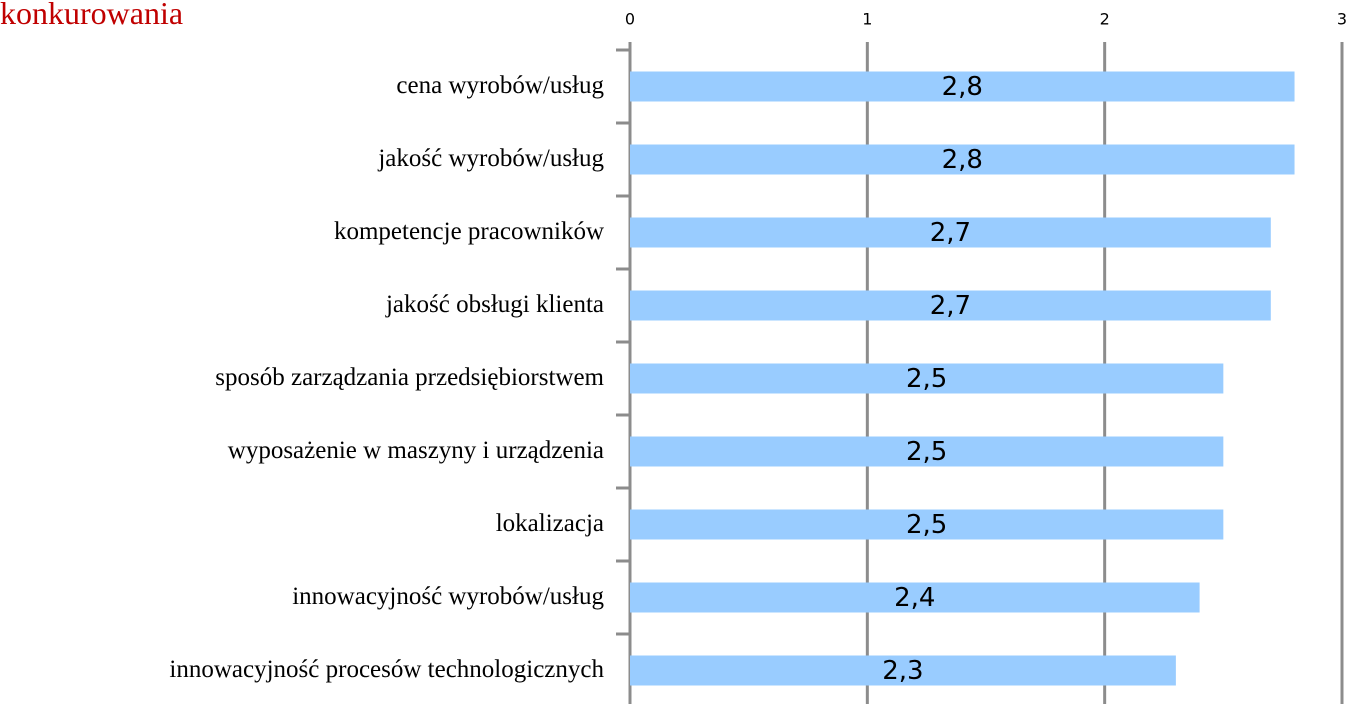 The height and width of the screenshot is (704, 1356). Describe the element at coordinates (416, 450) in the screenshot. I see `y-tick-label: wyposażenie w maszyny i urządzenia` at that location.